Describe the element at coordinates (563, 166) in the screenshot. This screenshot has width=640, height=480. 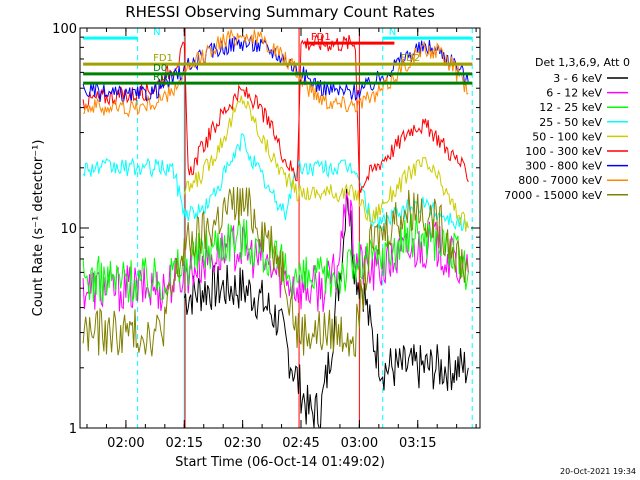
I see `legend-label-6: 300 - 800 keV` at that location.